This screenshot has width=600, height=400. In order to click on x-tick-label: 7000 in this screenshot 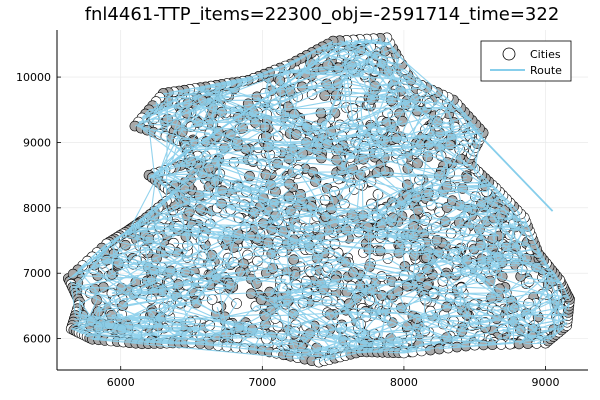, I will do `click(262, 382)`.